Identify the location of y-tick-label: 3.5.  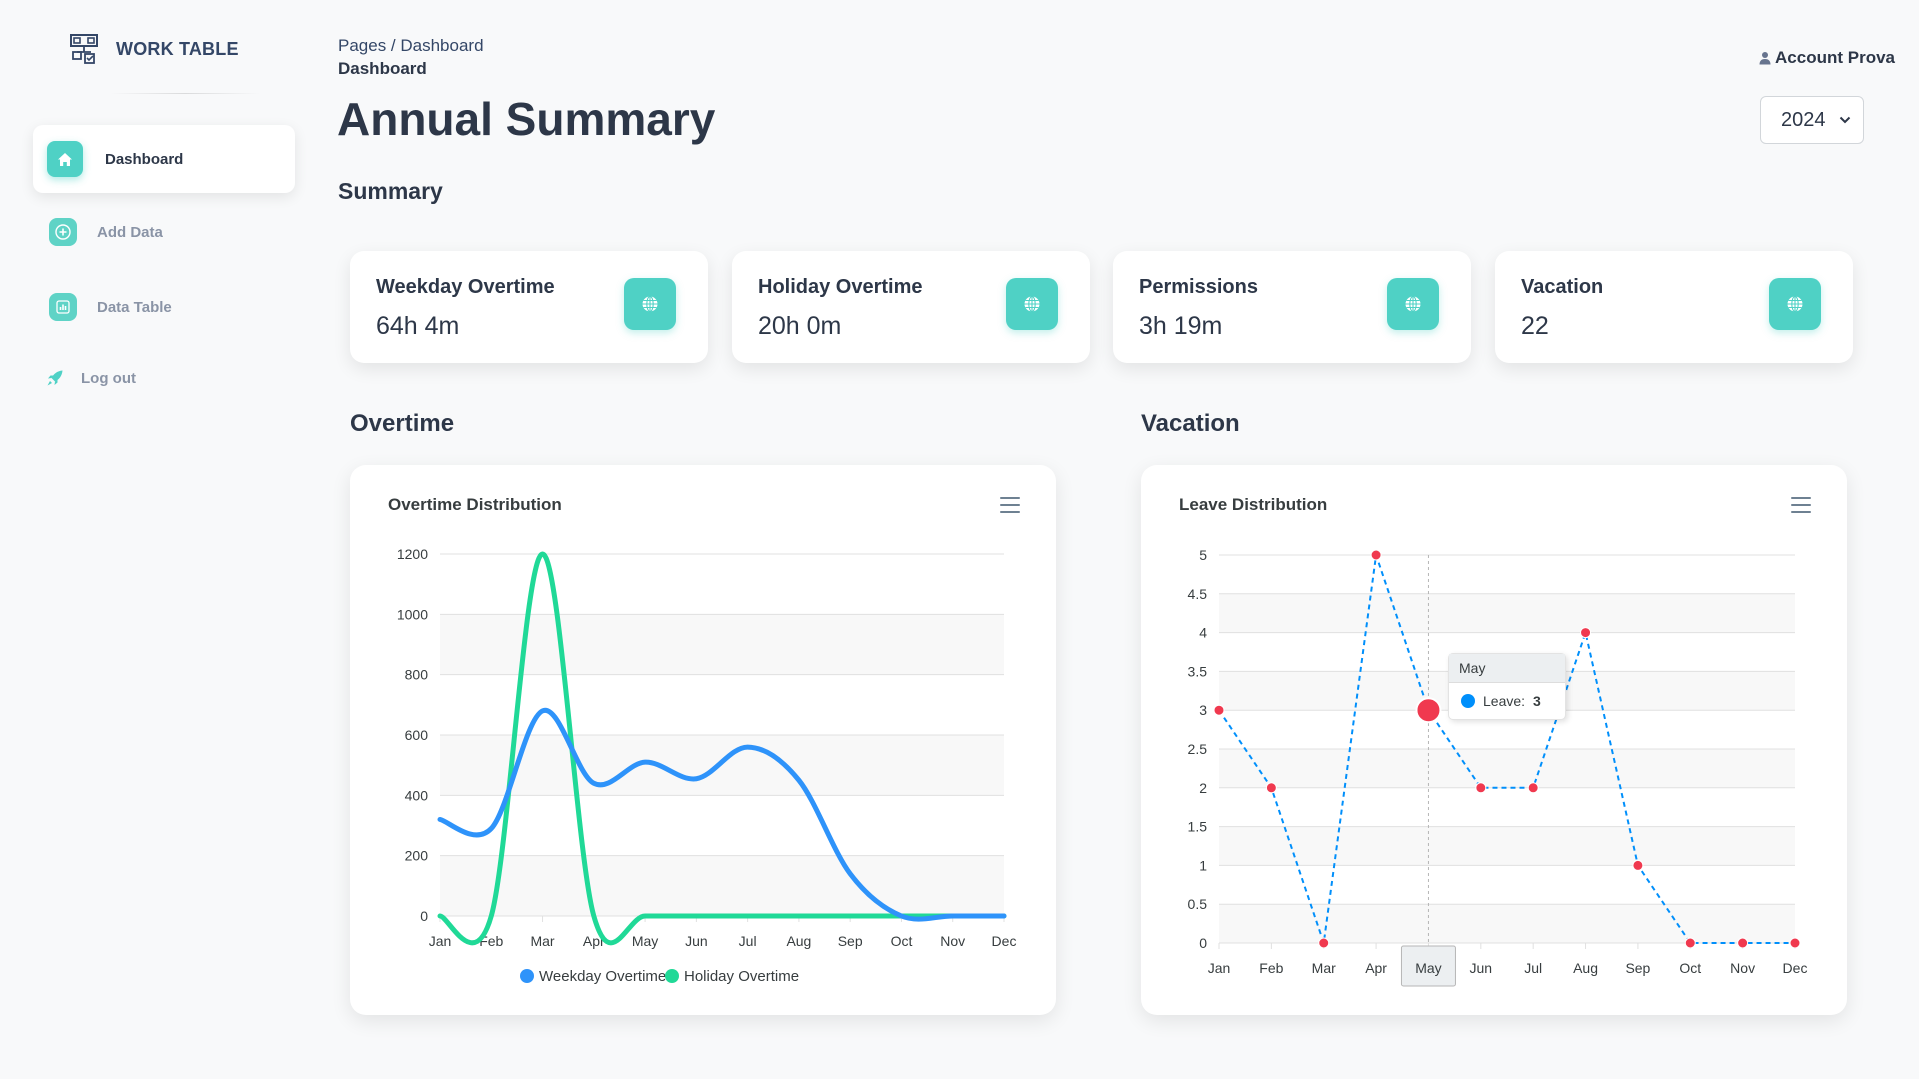
(1198, 671).